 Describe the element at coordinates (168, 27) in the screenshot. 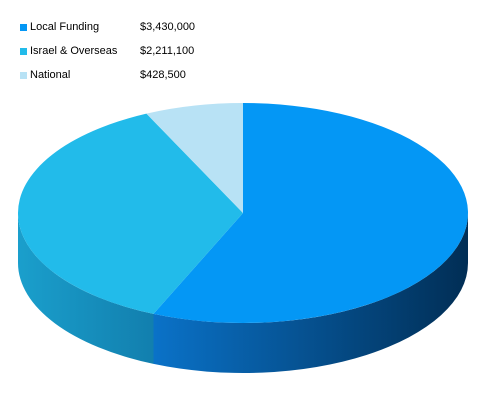

I see `legend-value-local-funding: $3,430,000` at that location.